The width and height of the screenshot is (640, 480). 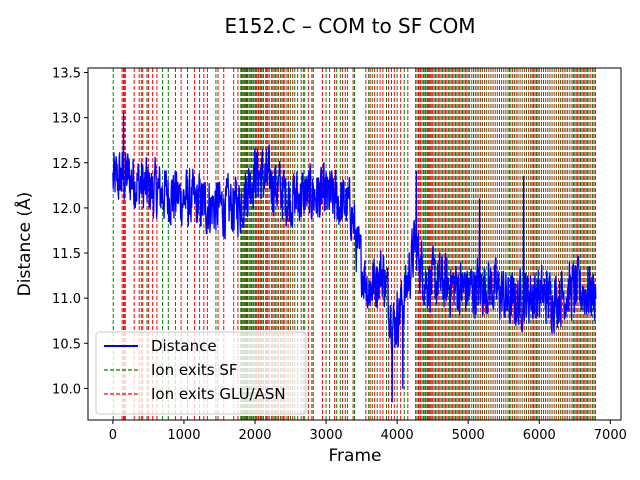 What do you see at coordinates (183, 435) in the screenshot?
I see `x-tick-label: 1000` at bounding box center [183, 435].